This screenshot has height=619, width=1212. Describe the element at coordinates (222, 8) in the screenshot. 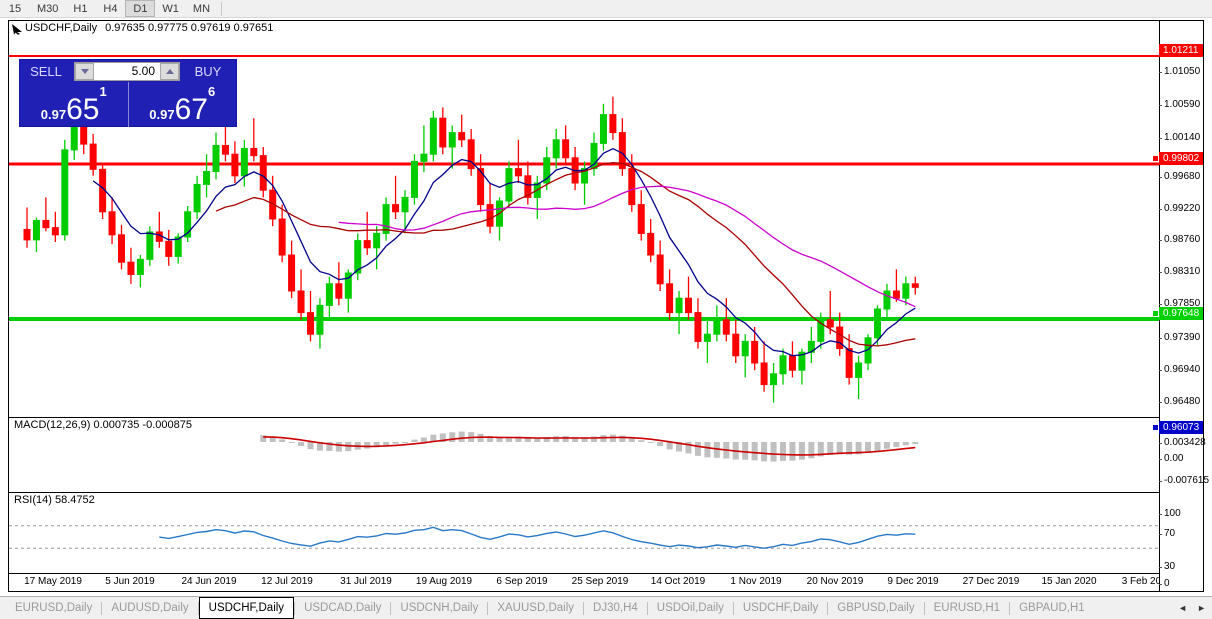

I see `toolbar-separator` at that location.